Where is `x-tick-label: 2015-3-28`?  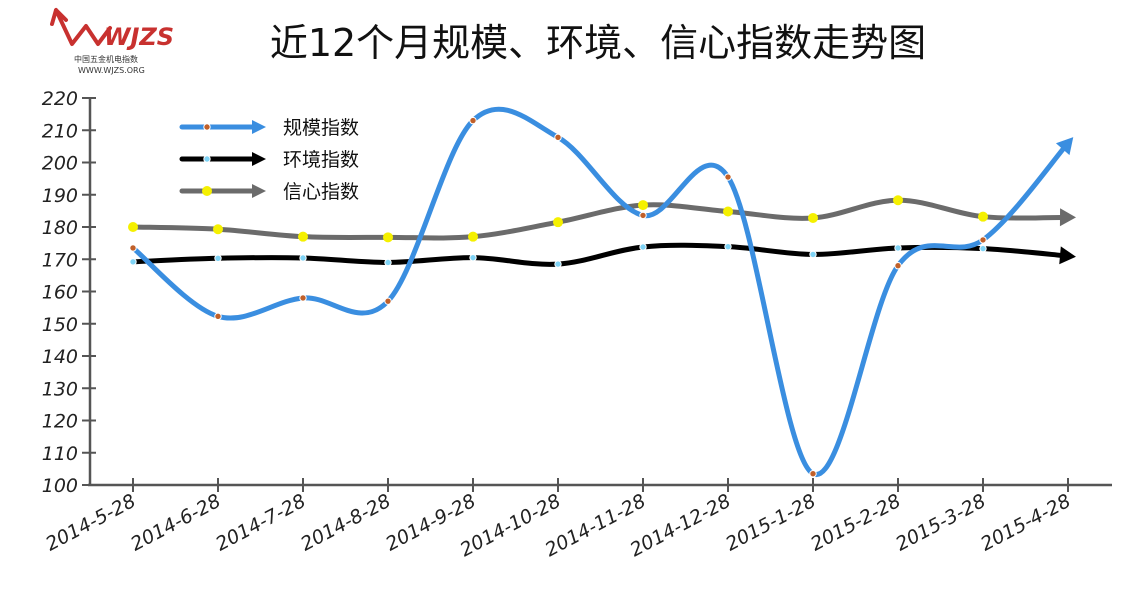
x-tick-label: 2015-3-28 is located at coordinates (940, 523).